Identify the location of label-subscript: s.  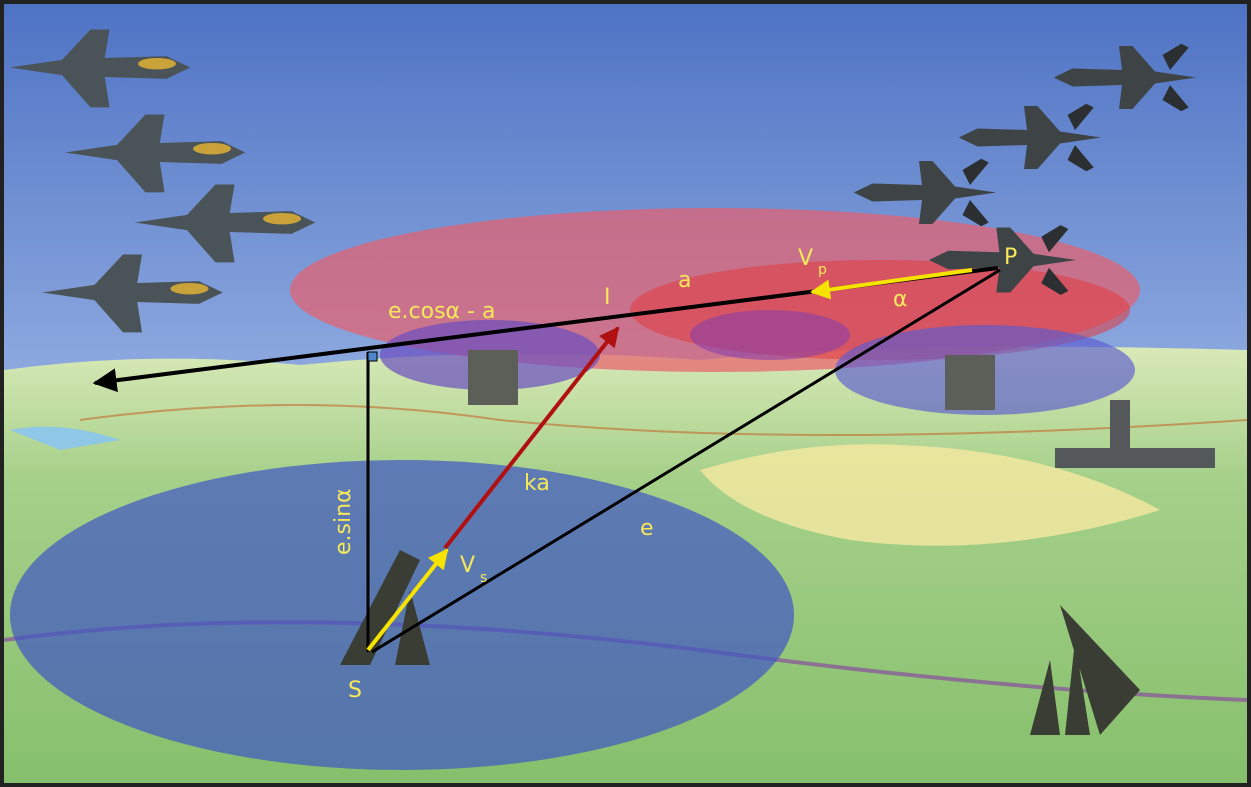
(483, 578).